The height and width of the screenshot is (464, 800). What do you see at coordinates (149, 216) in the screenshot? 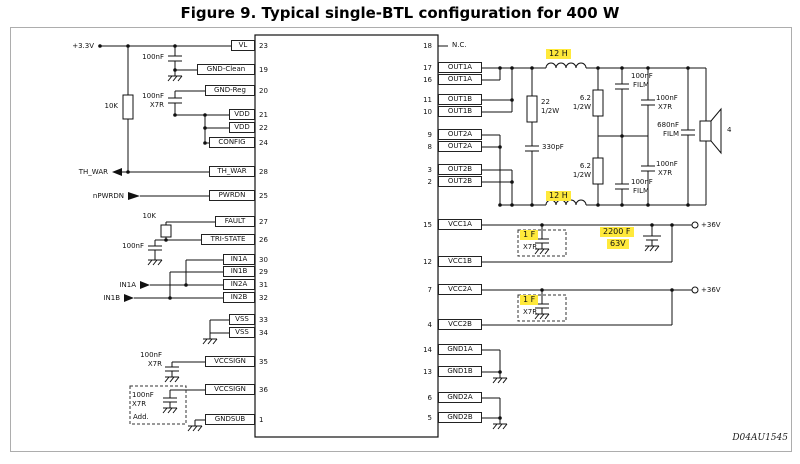
I see `label-res-fault: 10K` at bounding box center [149, 216].